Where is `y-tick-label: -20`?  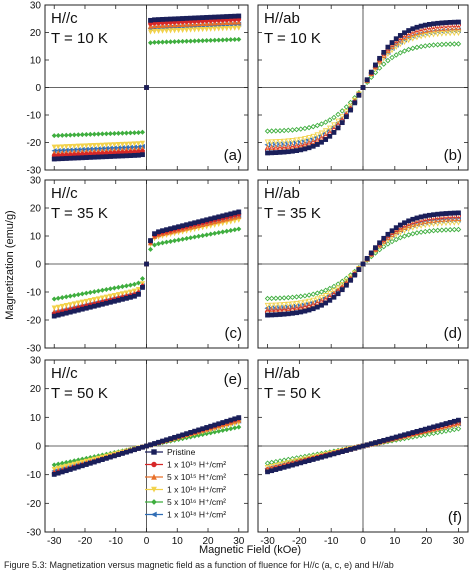 y-tick-label: -20 is located at coordinates (34, 504).